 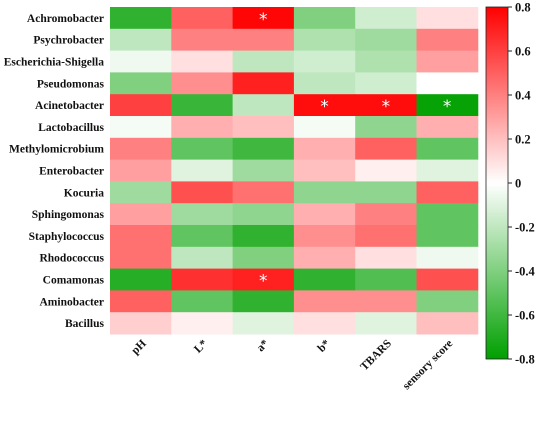 I want to click on row-label: Acinetobacter, so click(x=69, y=106).